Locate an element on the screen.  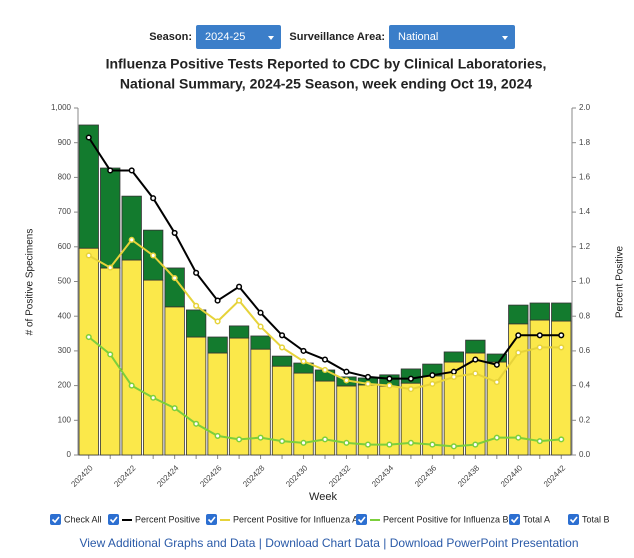
x-tick-label: 202426 is located at coordinates (211, 476).